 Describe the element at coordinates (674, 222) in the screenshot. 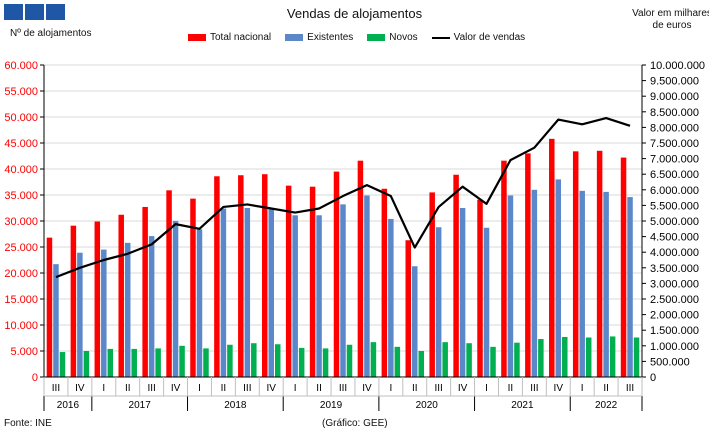

I see `y2-tick-label: 5.000.000` at that location.